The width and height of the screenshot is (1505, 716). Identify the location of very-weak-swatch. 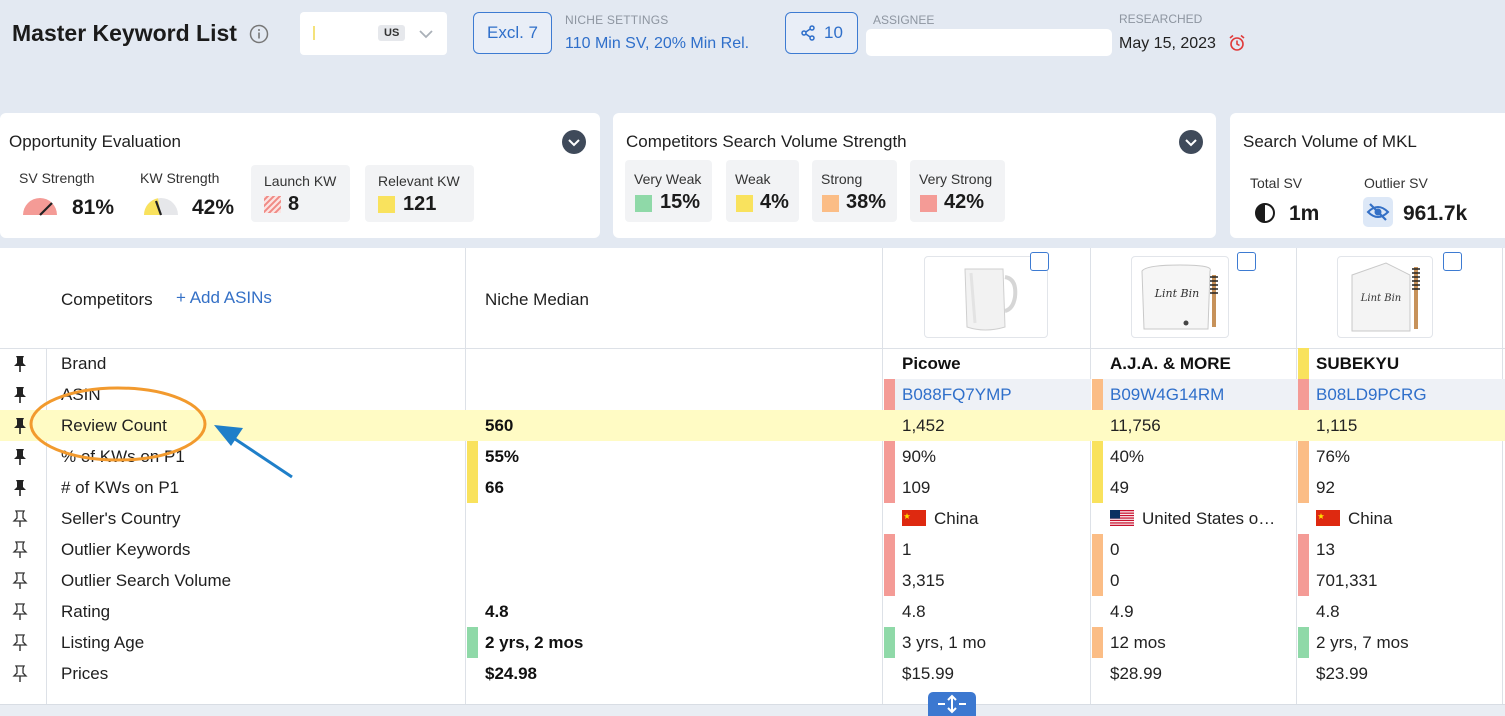
(643, 203).